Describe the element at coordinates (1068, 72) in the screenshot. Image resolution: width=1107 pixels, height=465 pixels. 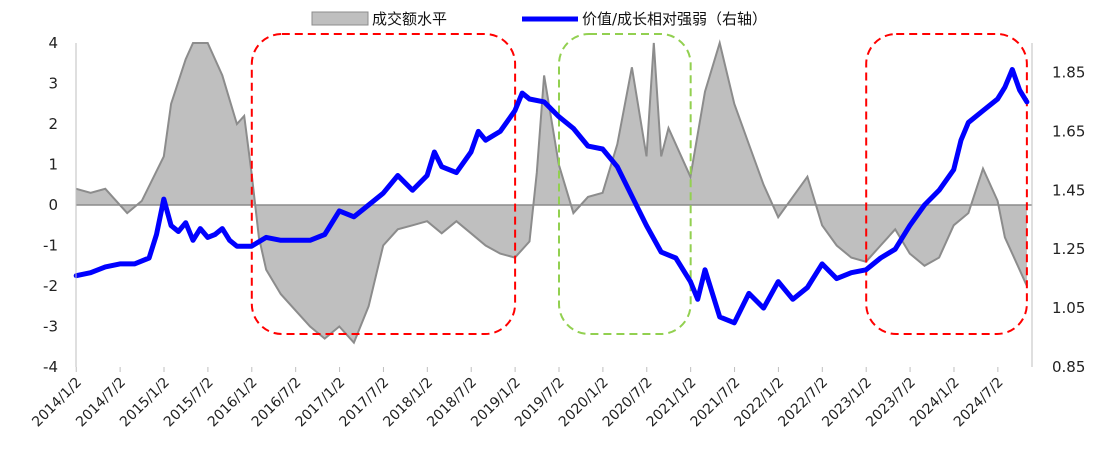
I see `right-tick-label: 1.85` at that location.